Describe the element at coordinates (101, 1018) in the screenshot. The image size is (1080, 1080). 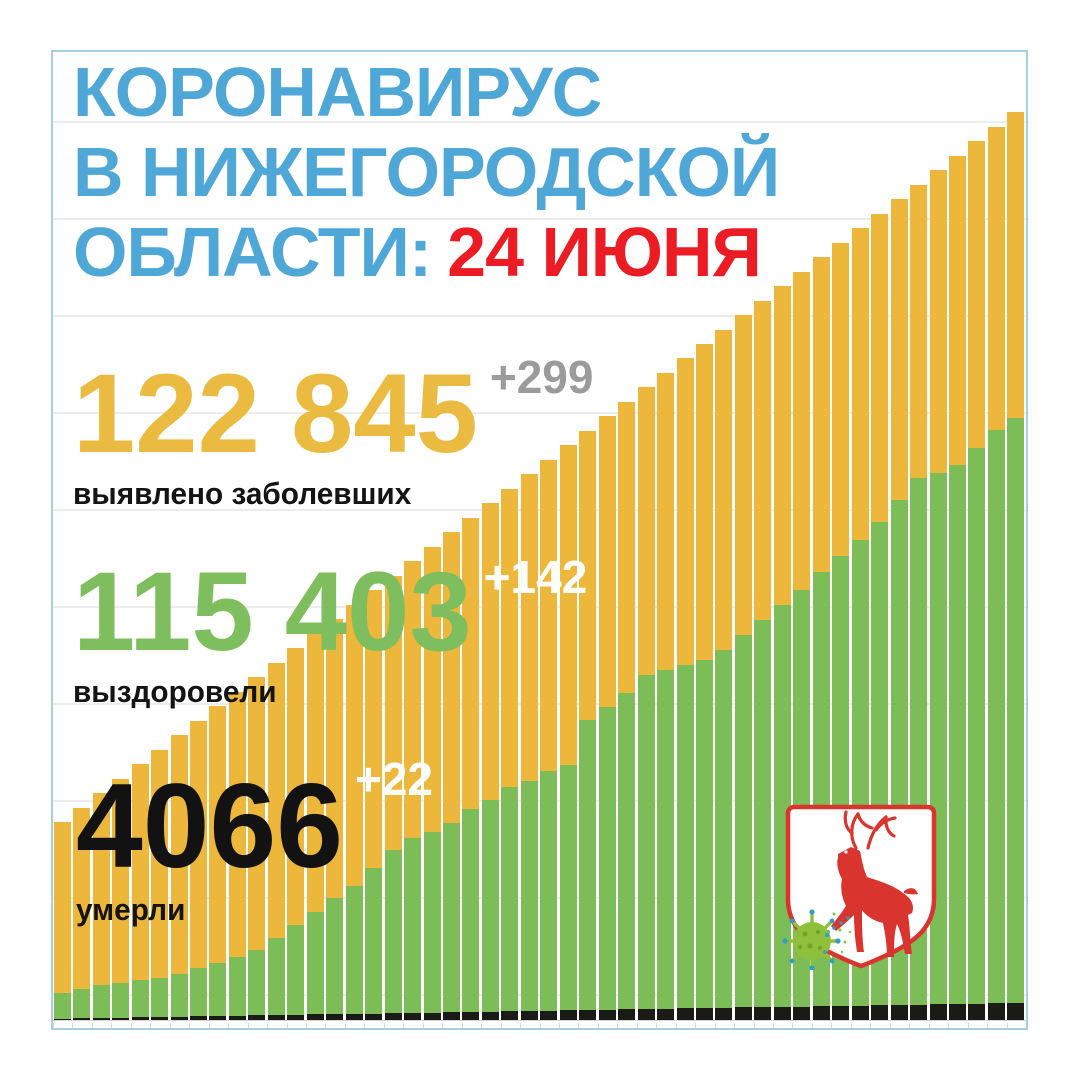
I see `bar-умерли-3` at that location.